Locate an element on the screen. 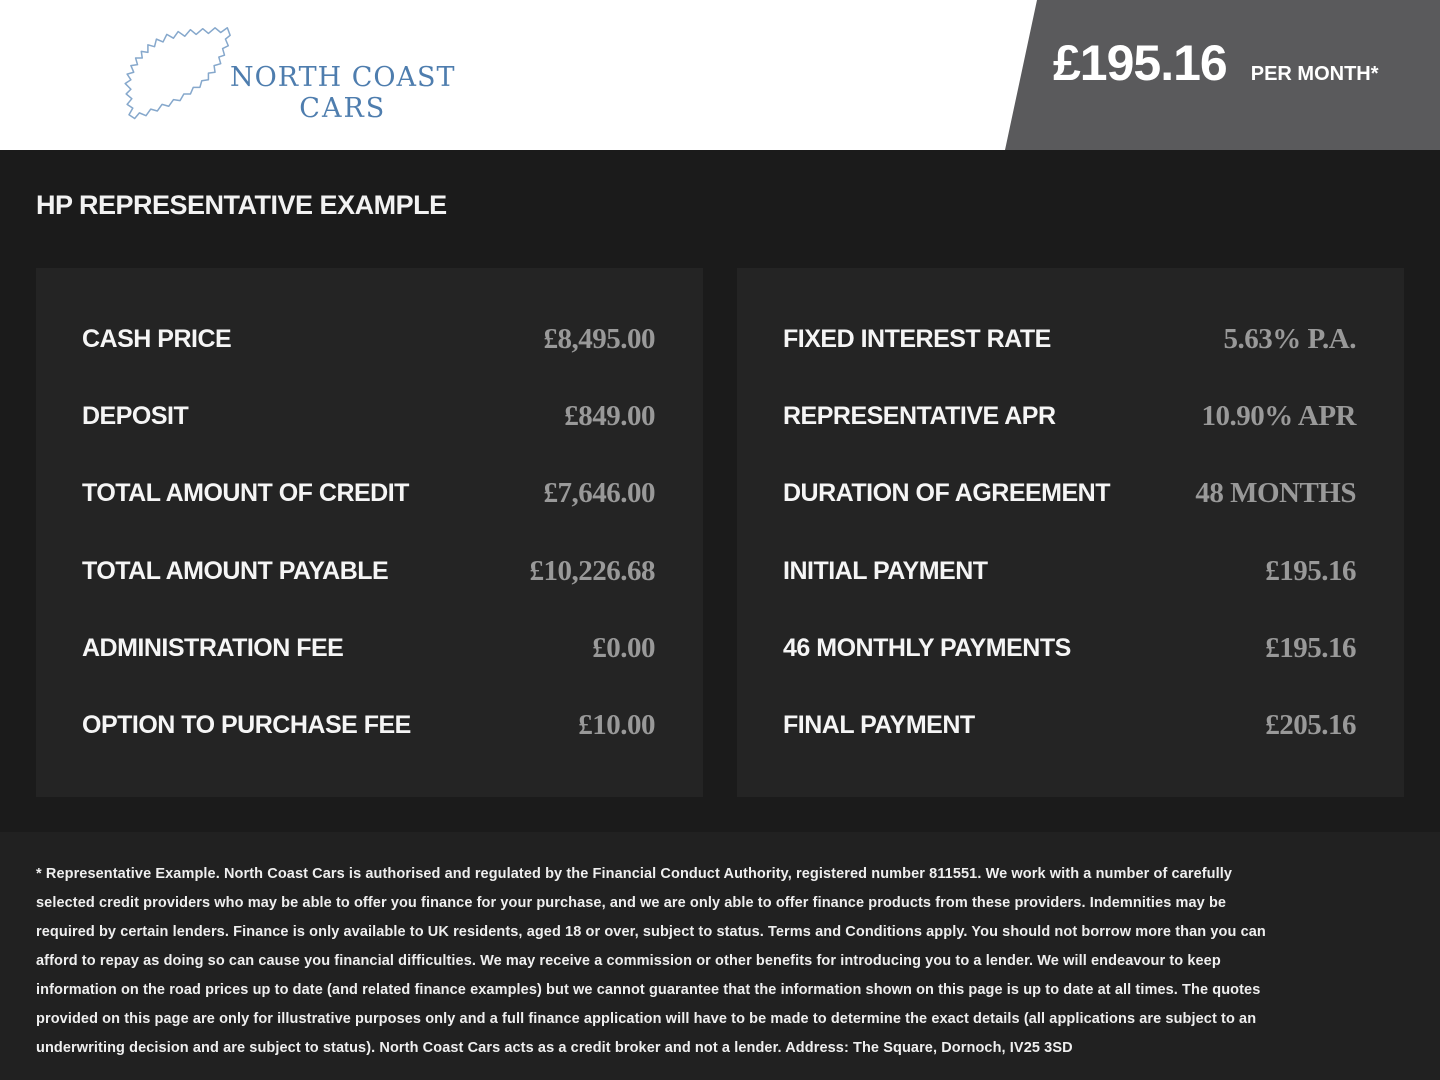 The height and width of the screenshot is (1080, 1440). row-label: 46 MONTHLY PAYMENTS is located at coordinates (927, 648).